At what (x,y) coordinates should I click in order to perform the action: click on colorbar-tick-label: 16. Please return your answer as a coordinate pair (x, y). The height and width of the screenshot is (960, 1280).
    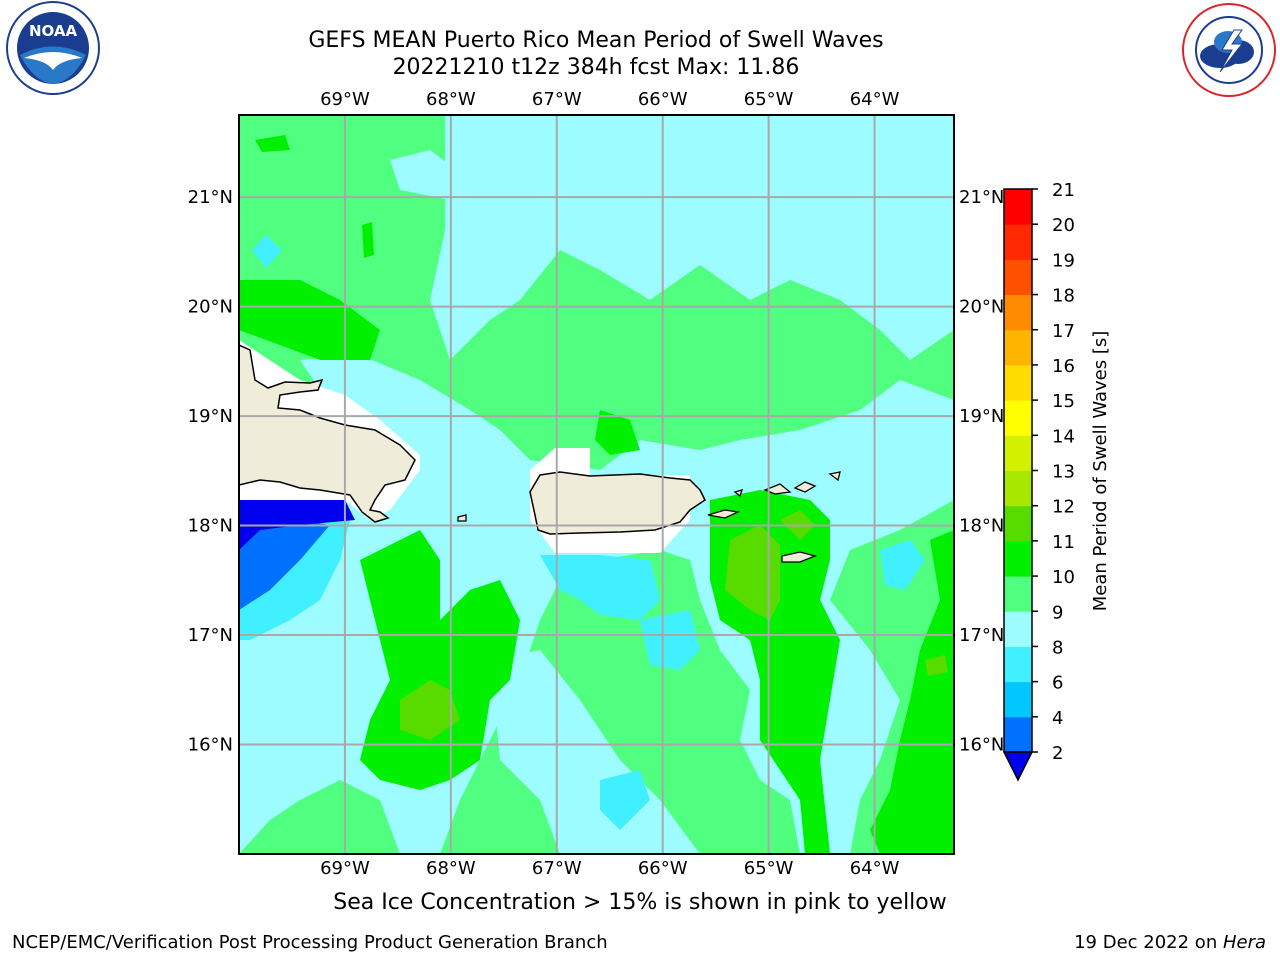
    Looking at the image, I should click on (1063, 366).